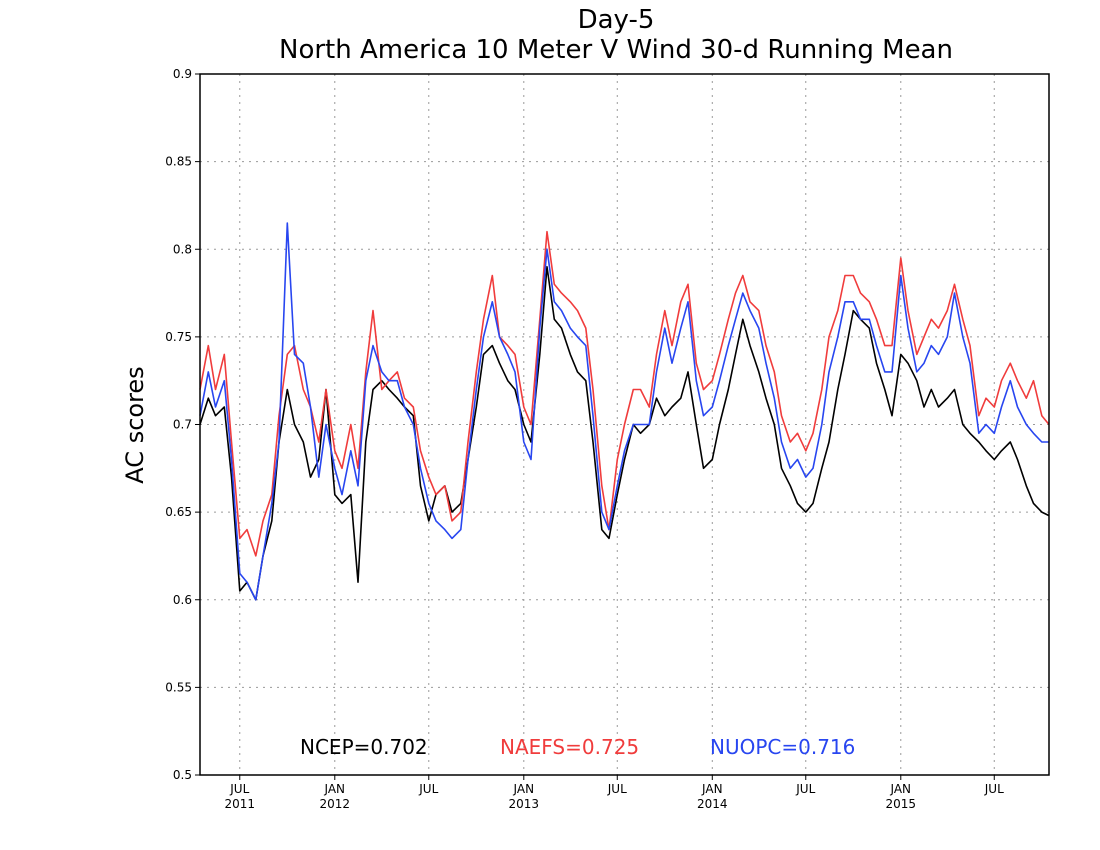 The width and height of the screenshot is (1100, 850). Describe the element at coordinates (901, 804) in the screenshot. I see `x-tick-year-label: 2015` at that location.